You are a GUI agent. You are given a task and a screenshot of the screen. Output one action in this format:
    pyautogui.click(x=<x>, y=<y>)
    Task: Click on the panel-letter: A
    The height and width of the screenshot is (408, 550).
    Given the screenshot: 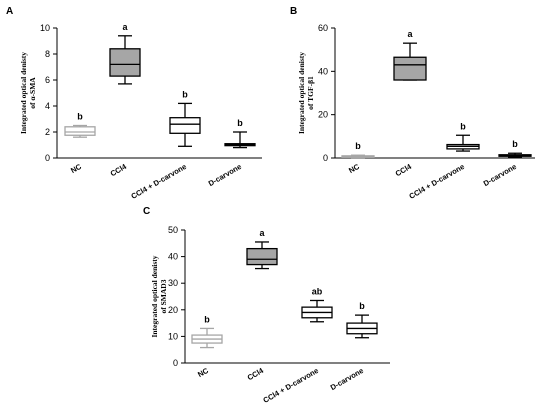 What is the action you would take?
    pyautogui.click(x=9, y=11)
    